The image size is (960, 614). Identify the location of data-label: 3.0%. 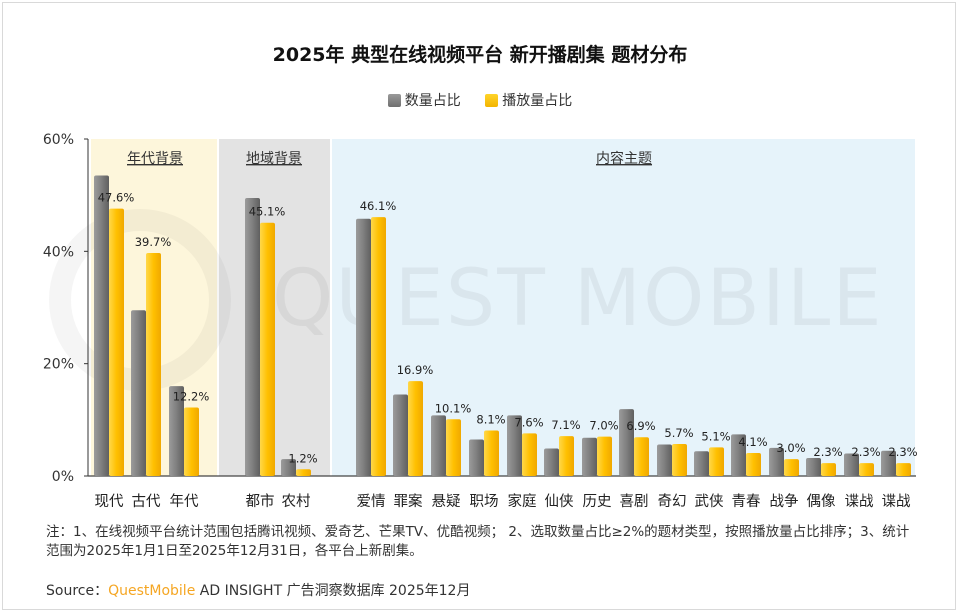
(790, 448).